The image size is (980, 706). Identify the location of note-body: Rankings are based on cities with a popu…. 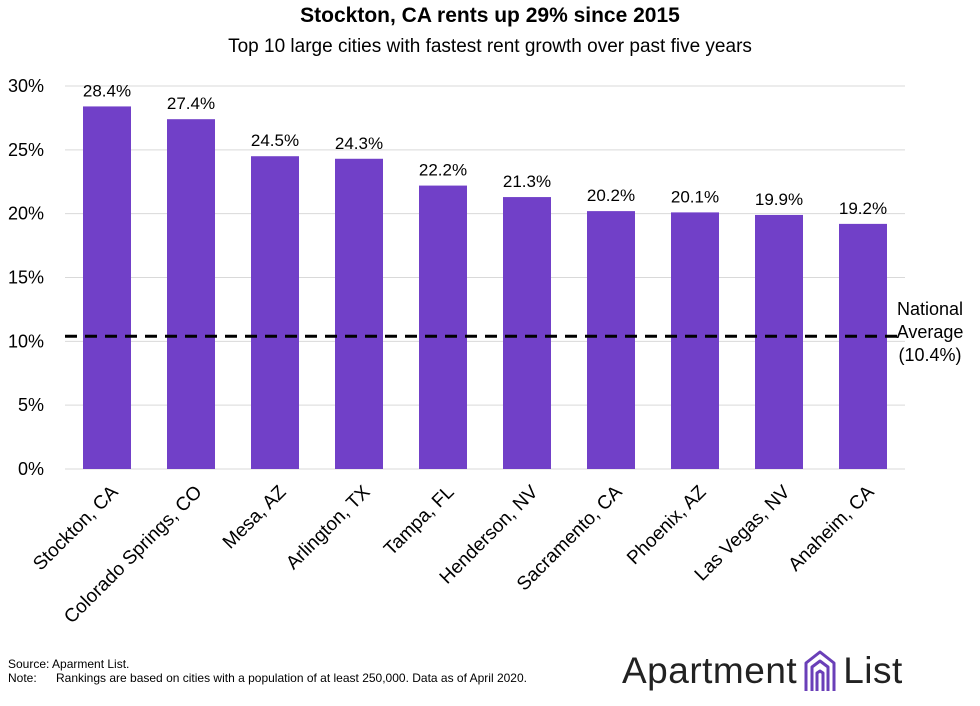
(291, 678).